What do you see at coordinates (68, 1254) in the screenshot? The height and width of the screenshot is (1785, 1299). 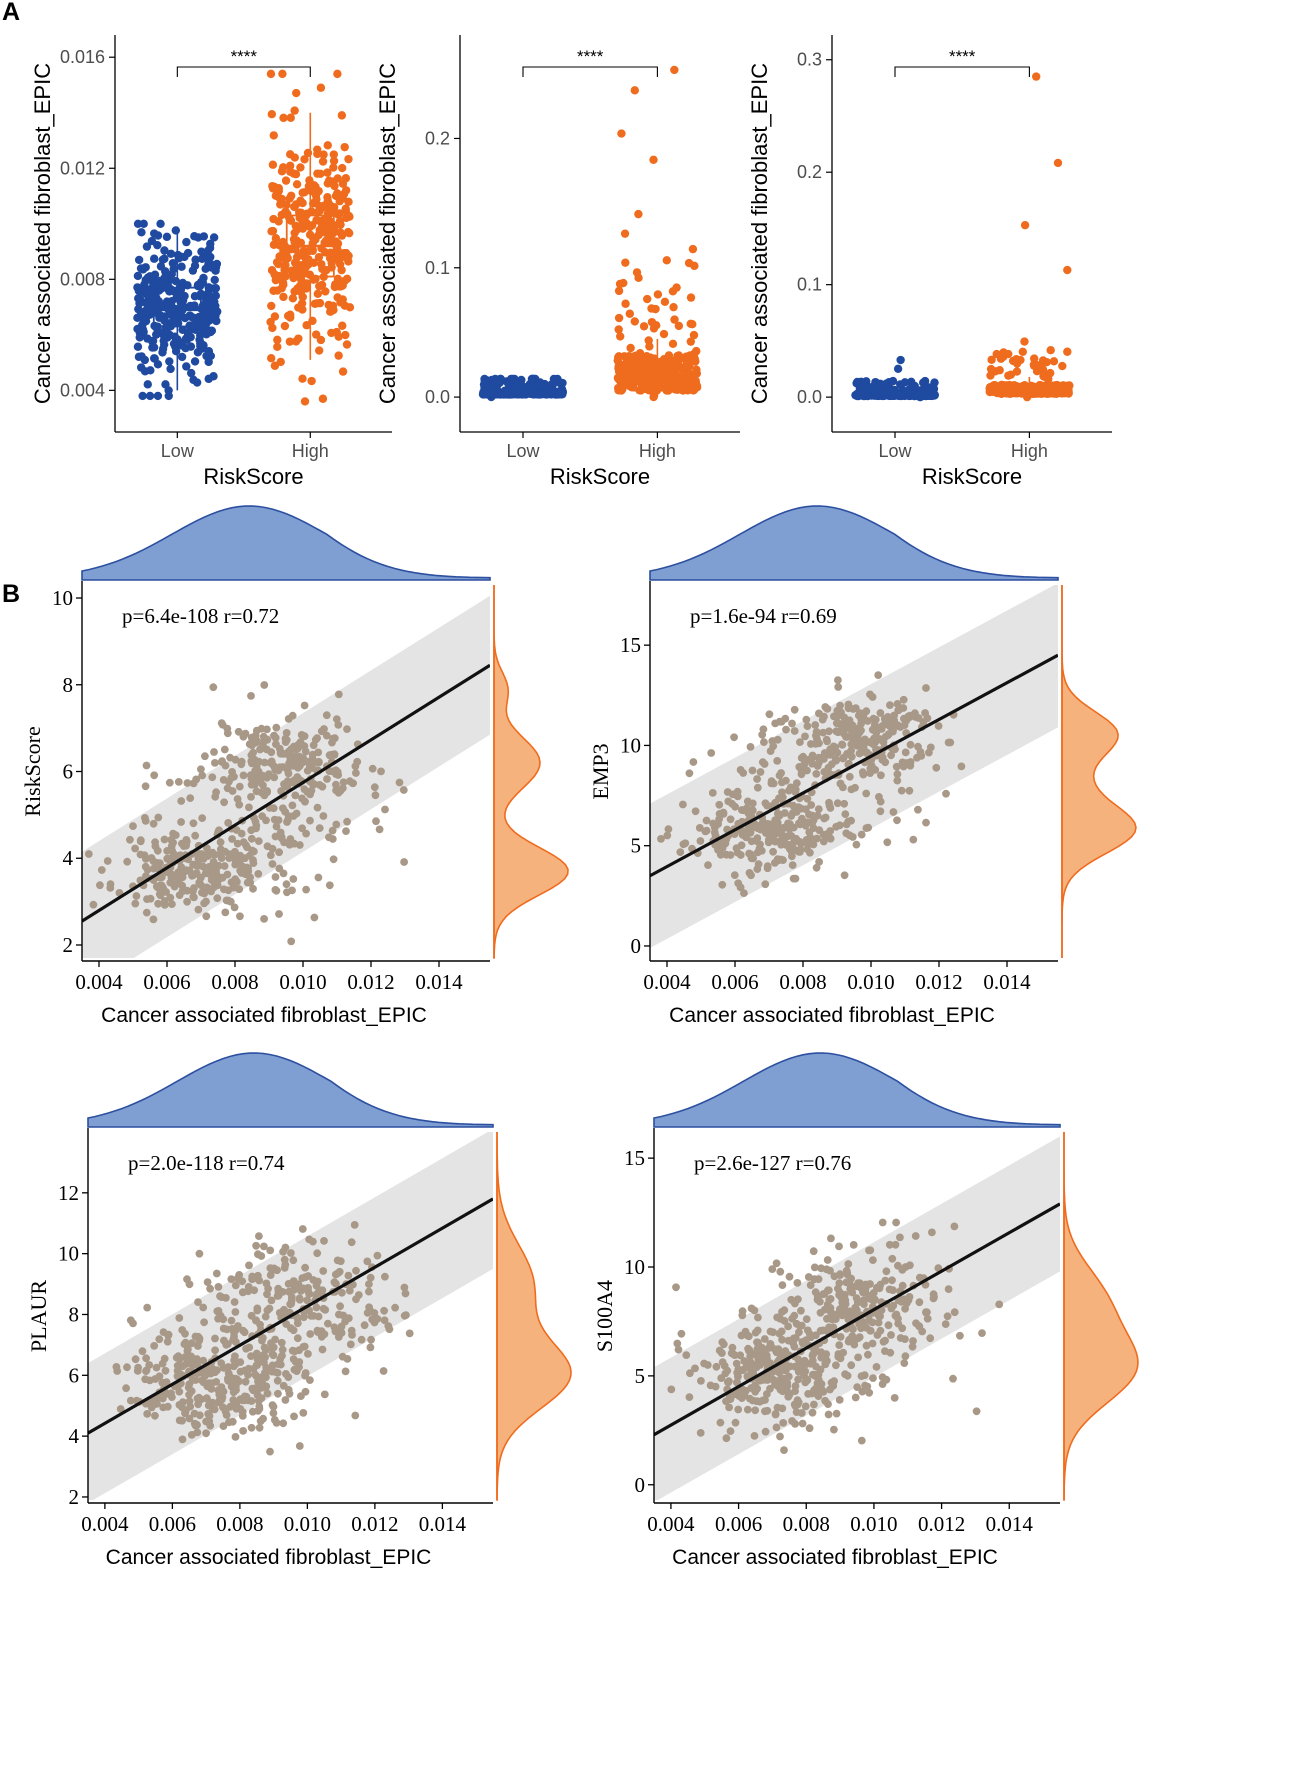 I see `y-tick-label: 10` at bounding box center [68, 1254].